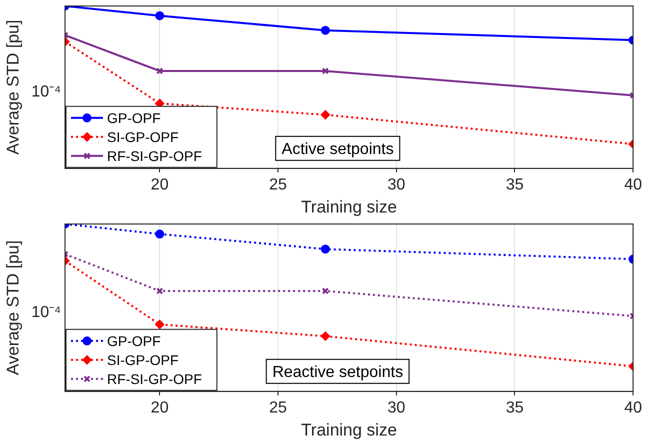 The image size is (645, 441). What do you see at coordinates (338, 149) in the screenshot?
I see `annotation: Active setpoints` at bounding box center [338, 149].